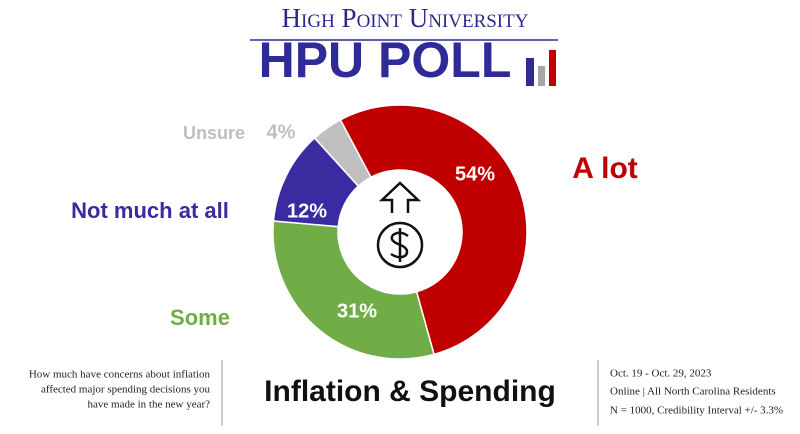 This screenshot has height=434, width=800. I want to click on category-label: A lot, so click(605, 168).